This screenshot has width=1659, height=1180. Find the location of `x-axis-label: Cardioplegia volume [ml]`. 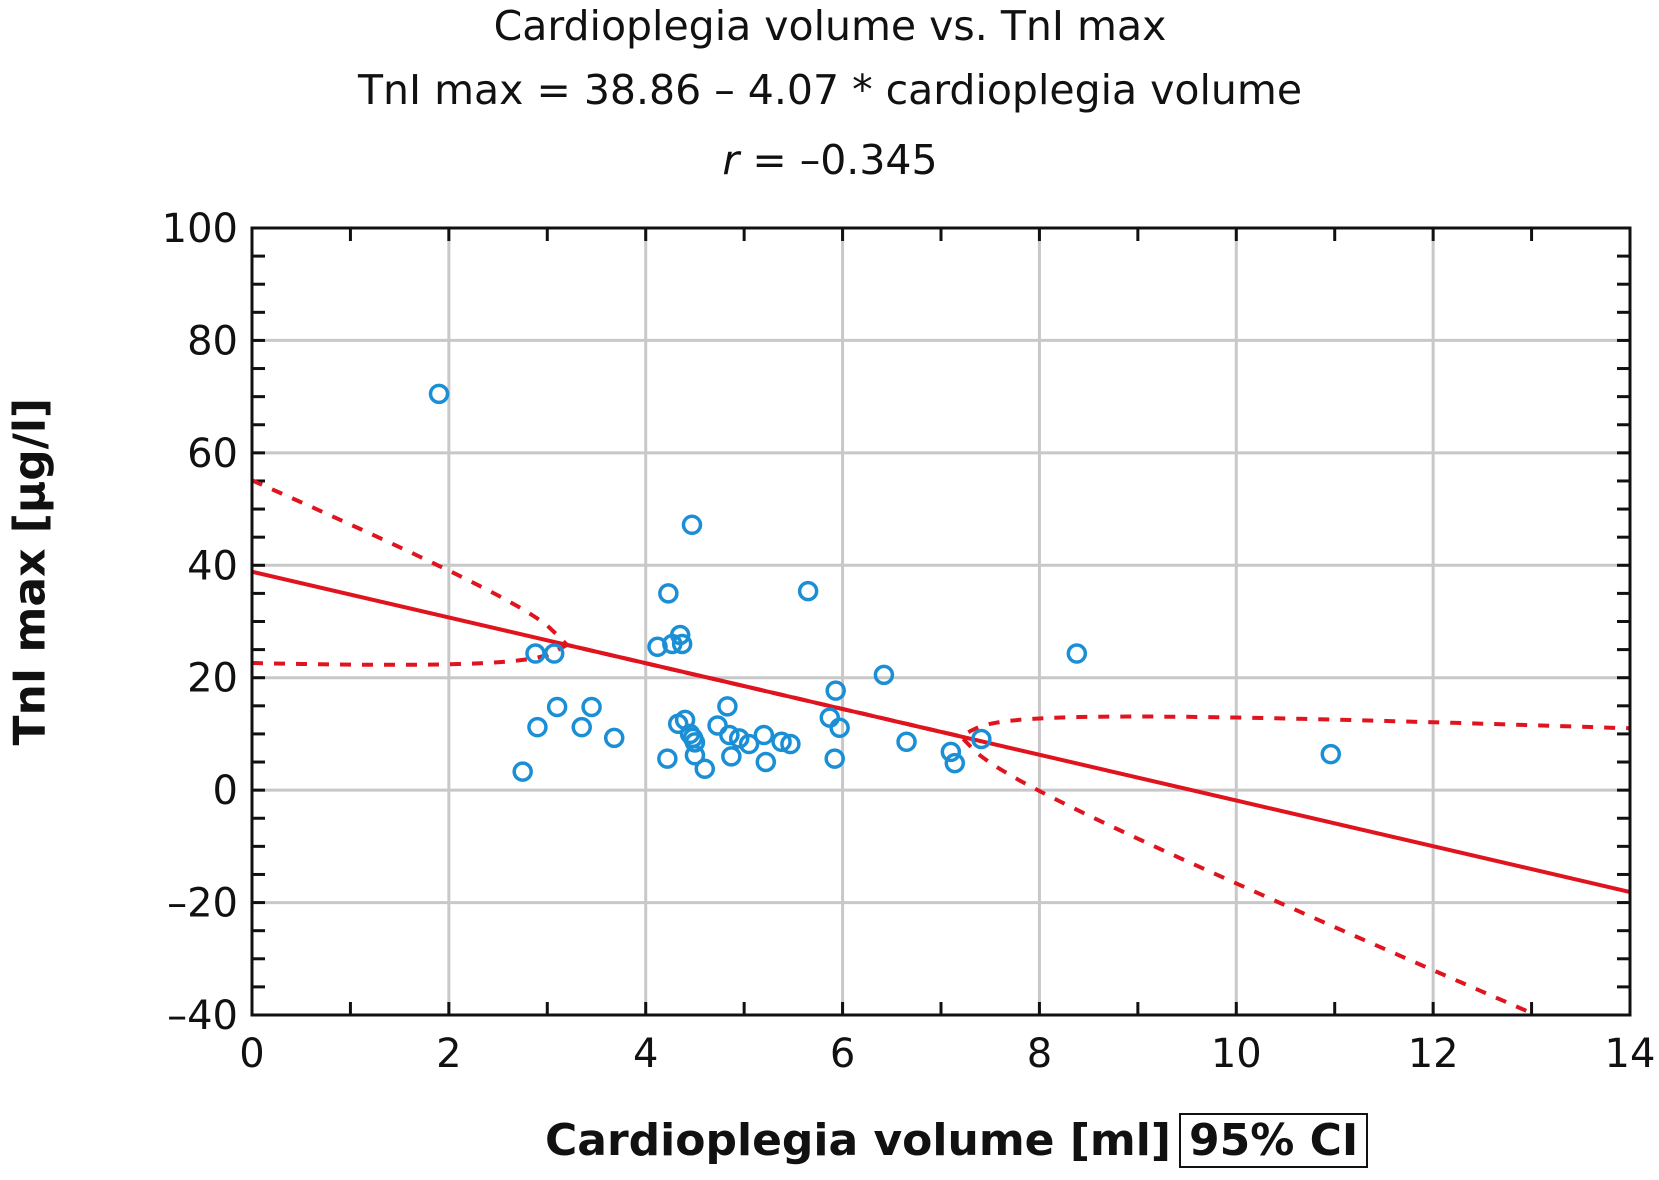

x-axis-label: Cardioplegia volume [ml] is located at coordinates (858, 1140).